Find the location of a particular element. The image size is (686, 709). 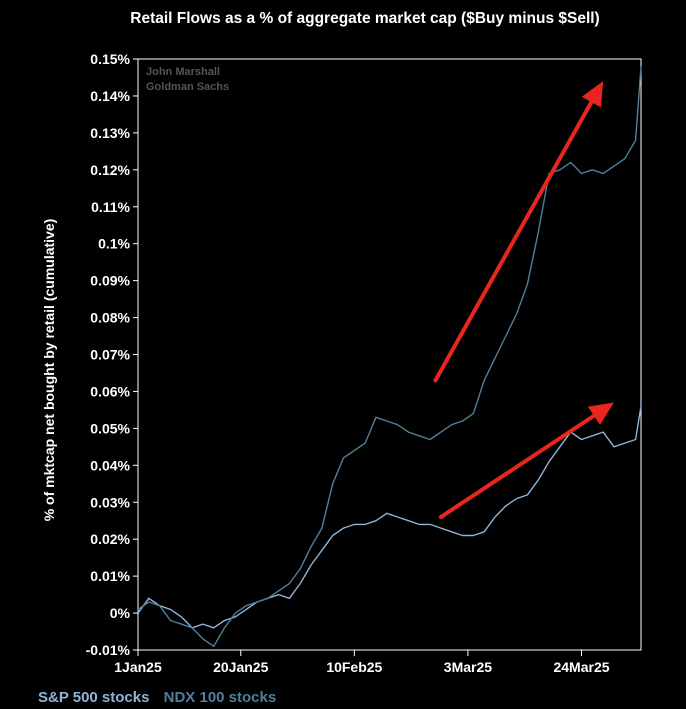

x-tick-label: 1Jan25 is located at coordinates (138, 667).